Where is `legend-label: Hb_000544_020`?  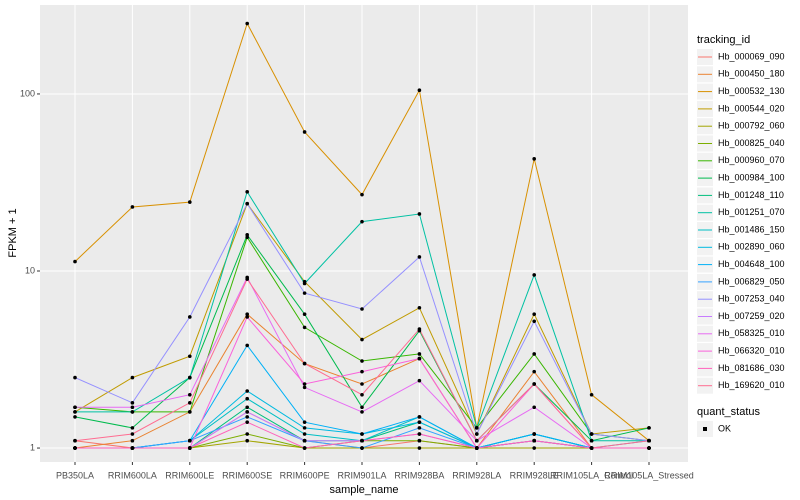
legend-label: Hb_000544_020 is located at coordinates (751, 108).